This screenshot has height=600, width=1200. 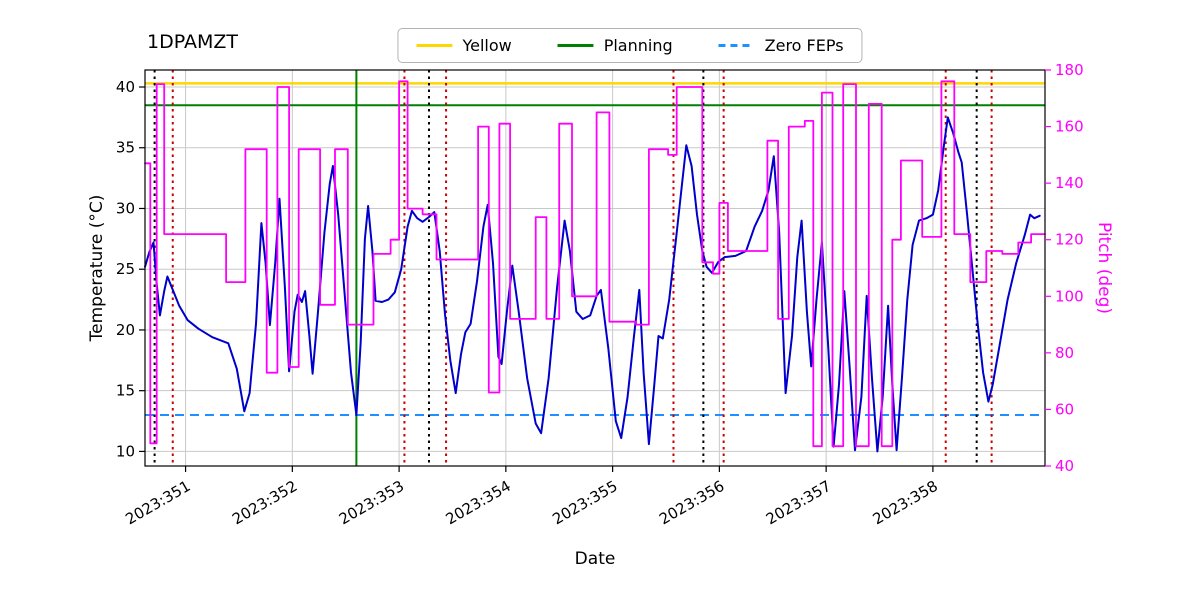 What do you see at coordinates (125, 391) in the screenshot?
I see `y-tick-left-label: 15` at bounding box center [125, 391].